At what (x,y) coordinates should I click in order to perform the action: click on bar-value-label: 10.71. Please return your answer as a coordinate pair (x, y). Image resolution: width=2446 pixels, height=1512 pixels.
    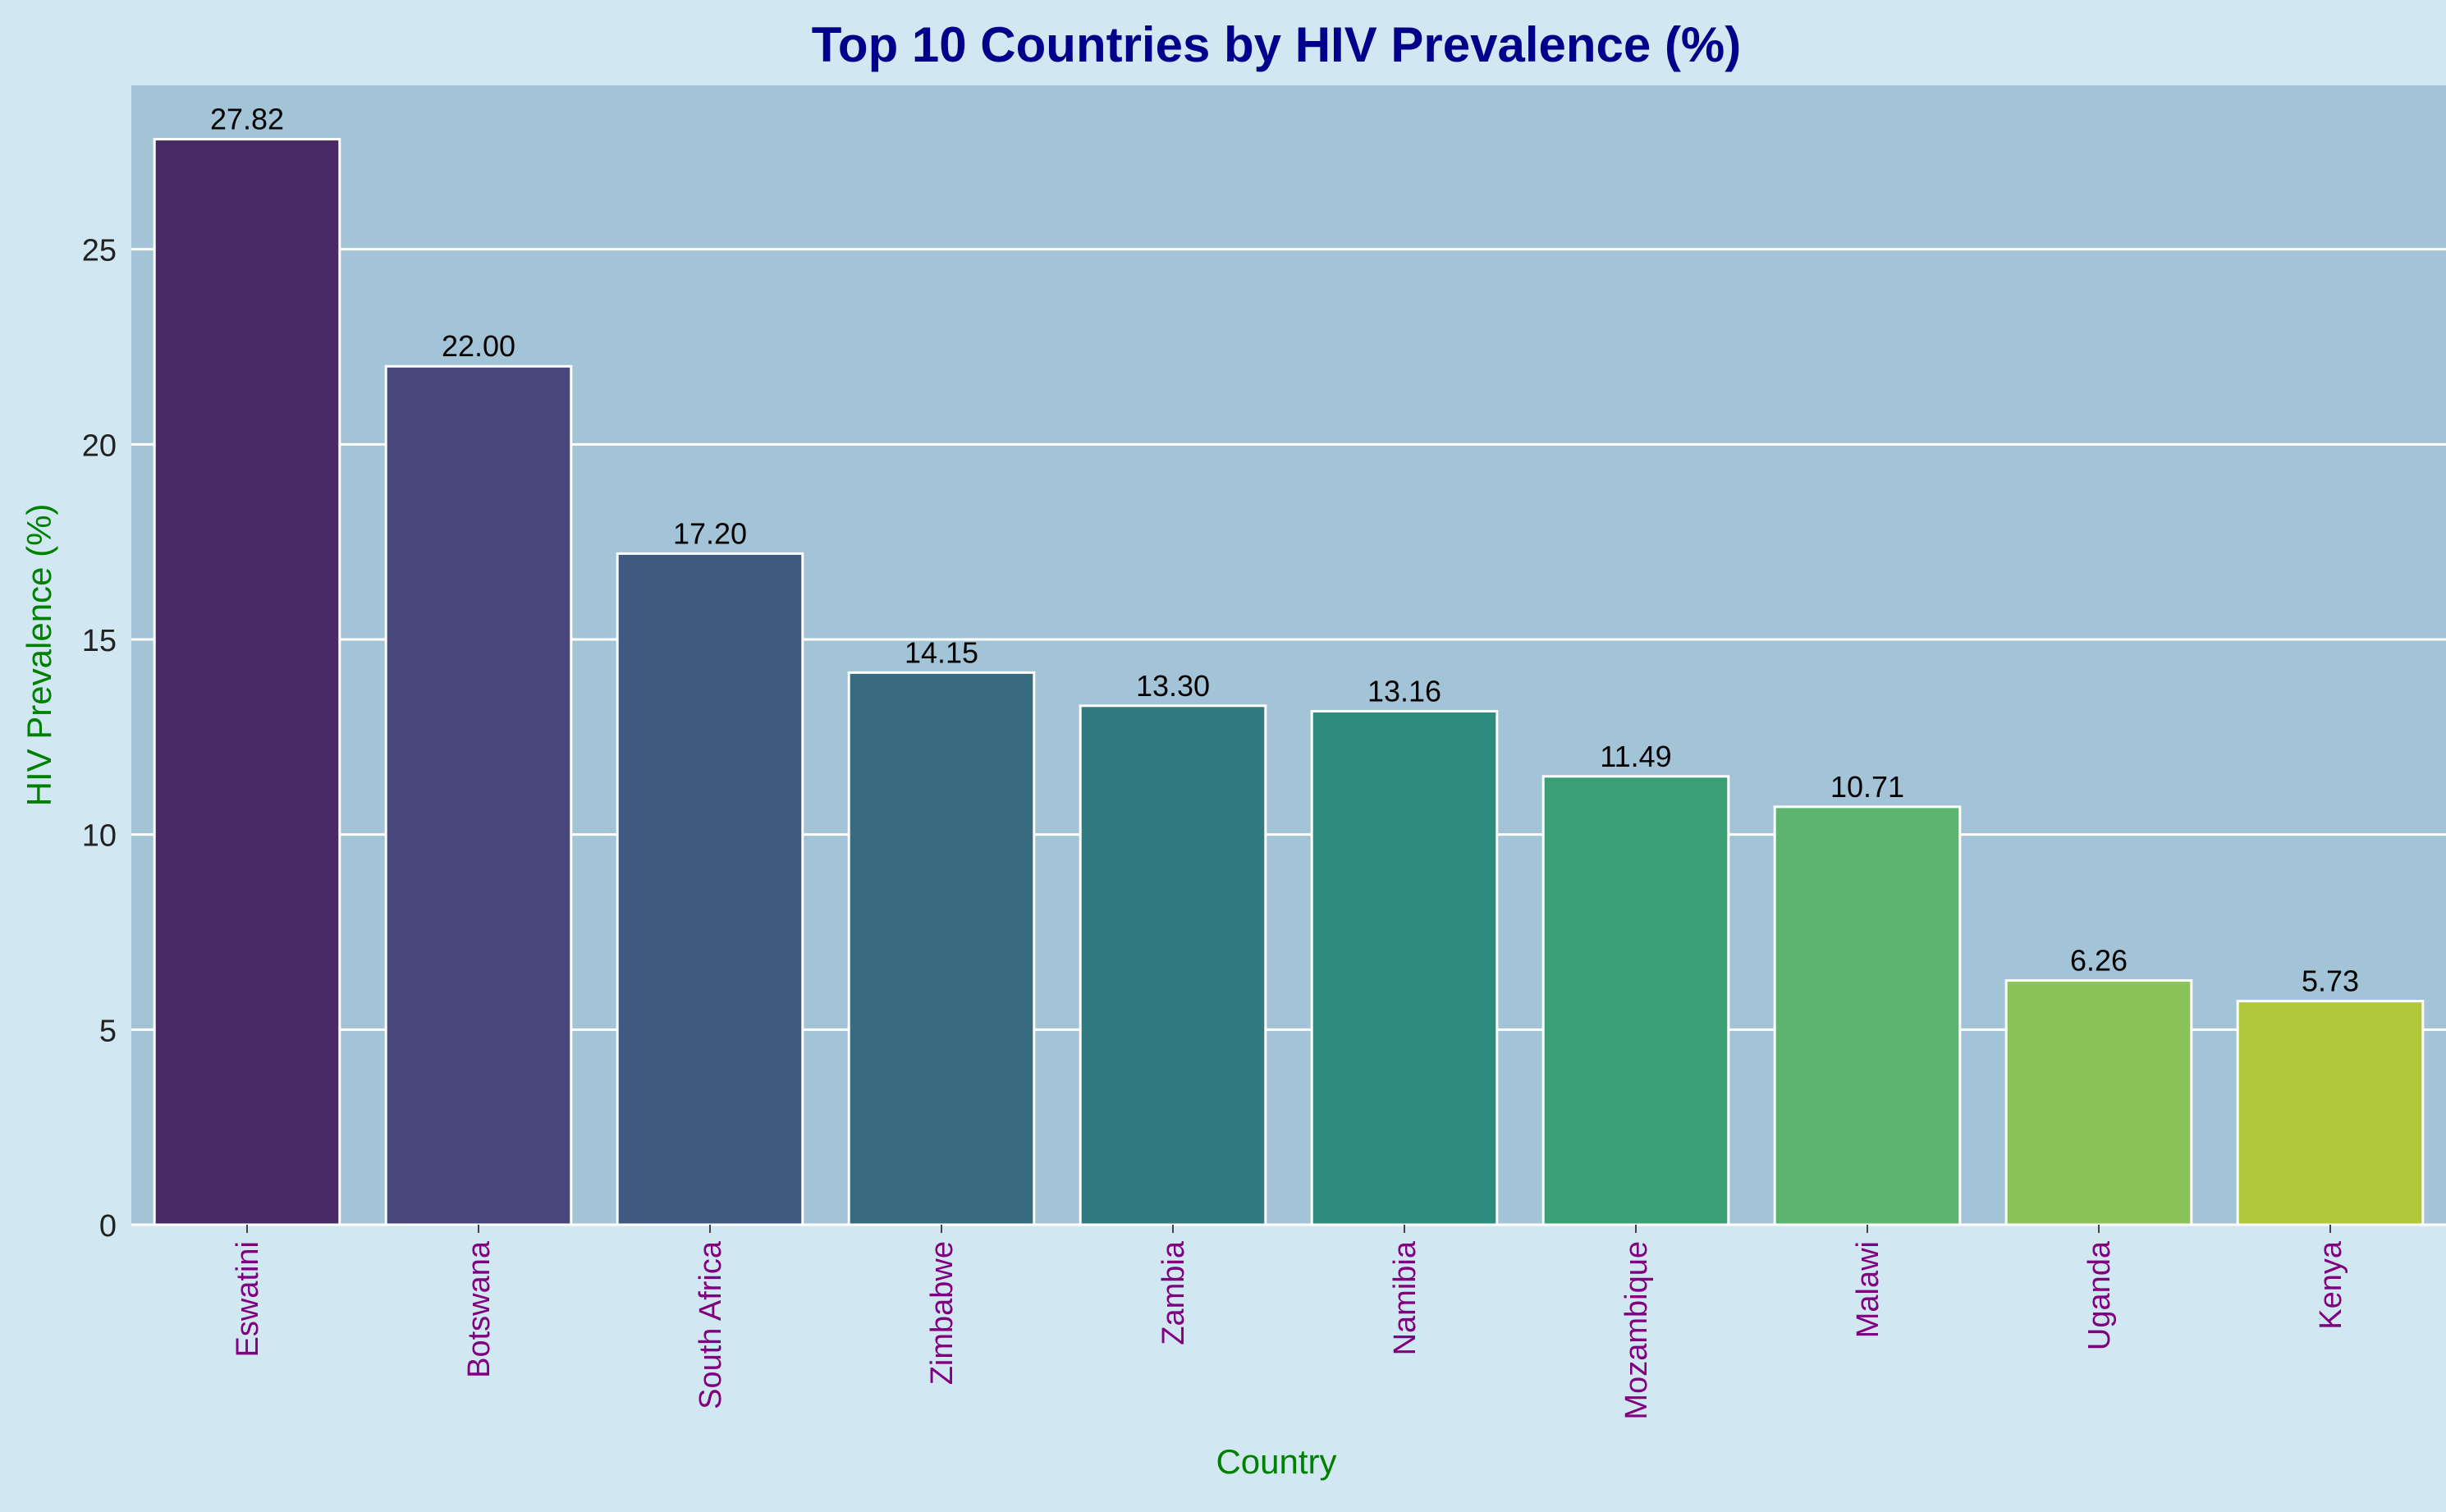
    Looking at the image, I should click on (1867, 787).